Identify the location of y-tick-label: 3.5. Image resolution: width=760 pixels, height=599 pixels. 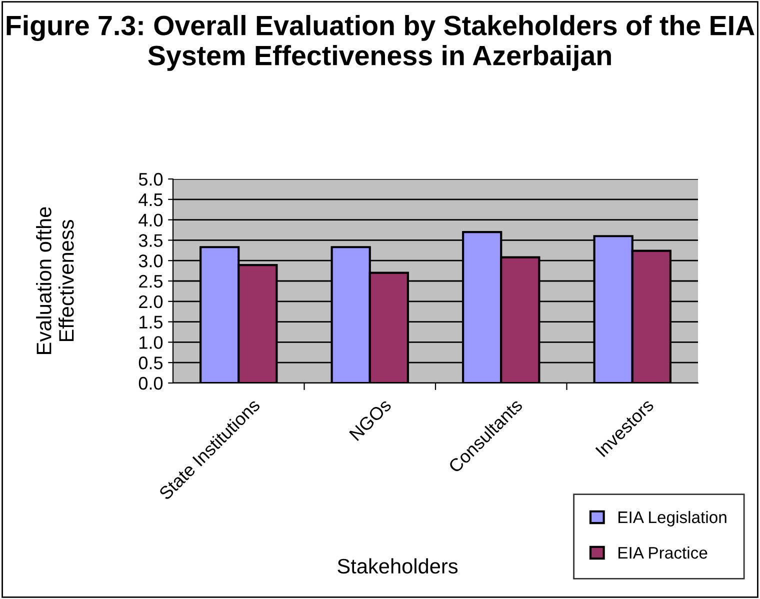
(150, 240).